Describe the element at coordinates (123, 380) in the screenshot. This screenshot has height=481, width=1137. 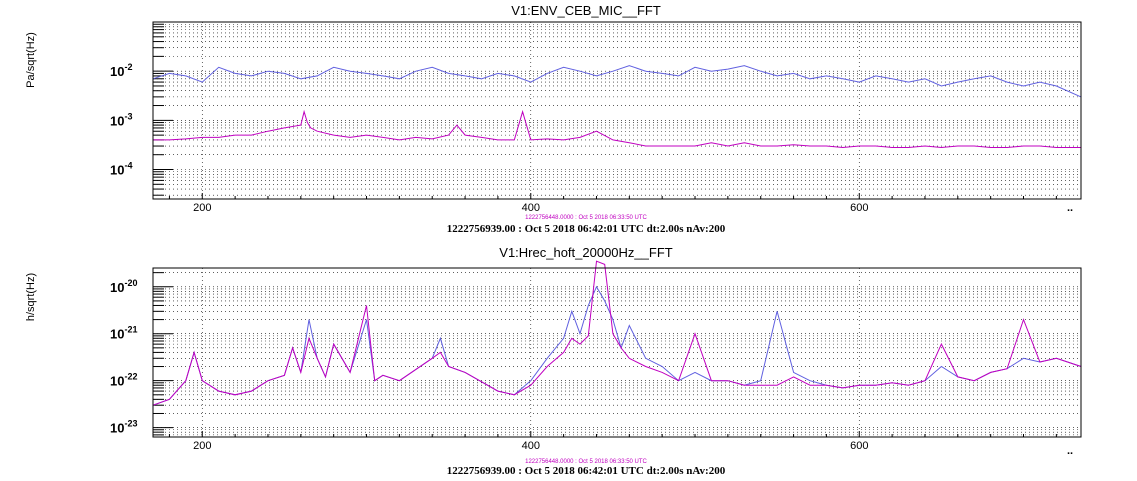
I see `y-tick-label: 10⁻²²` at that location.